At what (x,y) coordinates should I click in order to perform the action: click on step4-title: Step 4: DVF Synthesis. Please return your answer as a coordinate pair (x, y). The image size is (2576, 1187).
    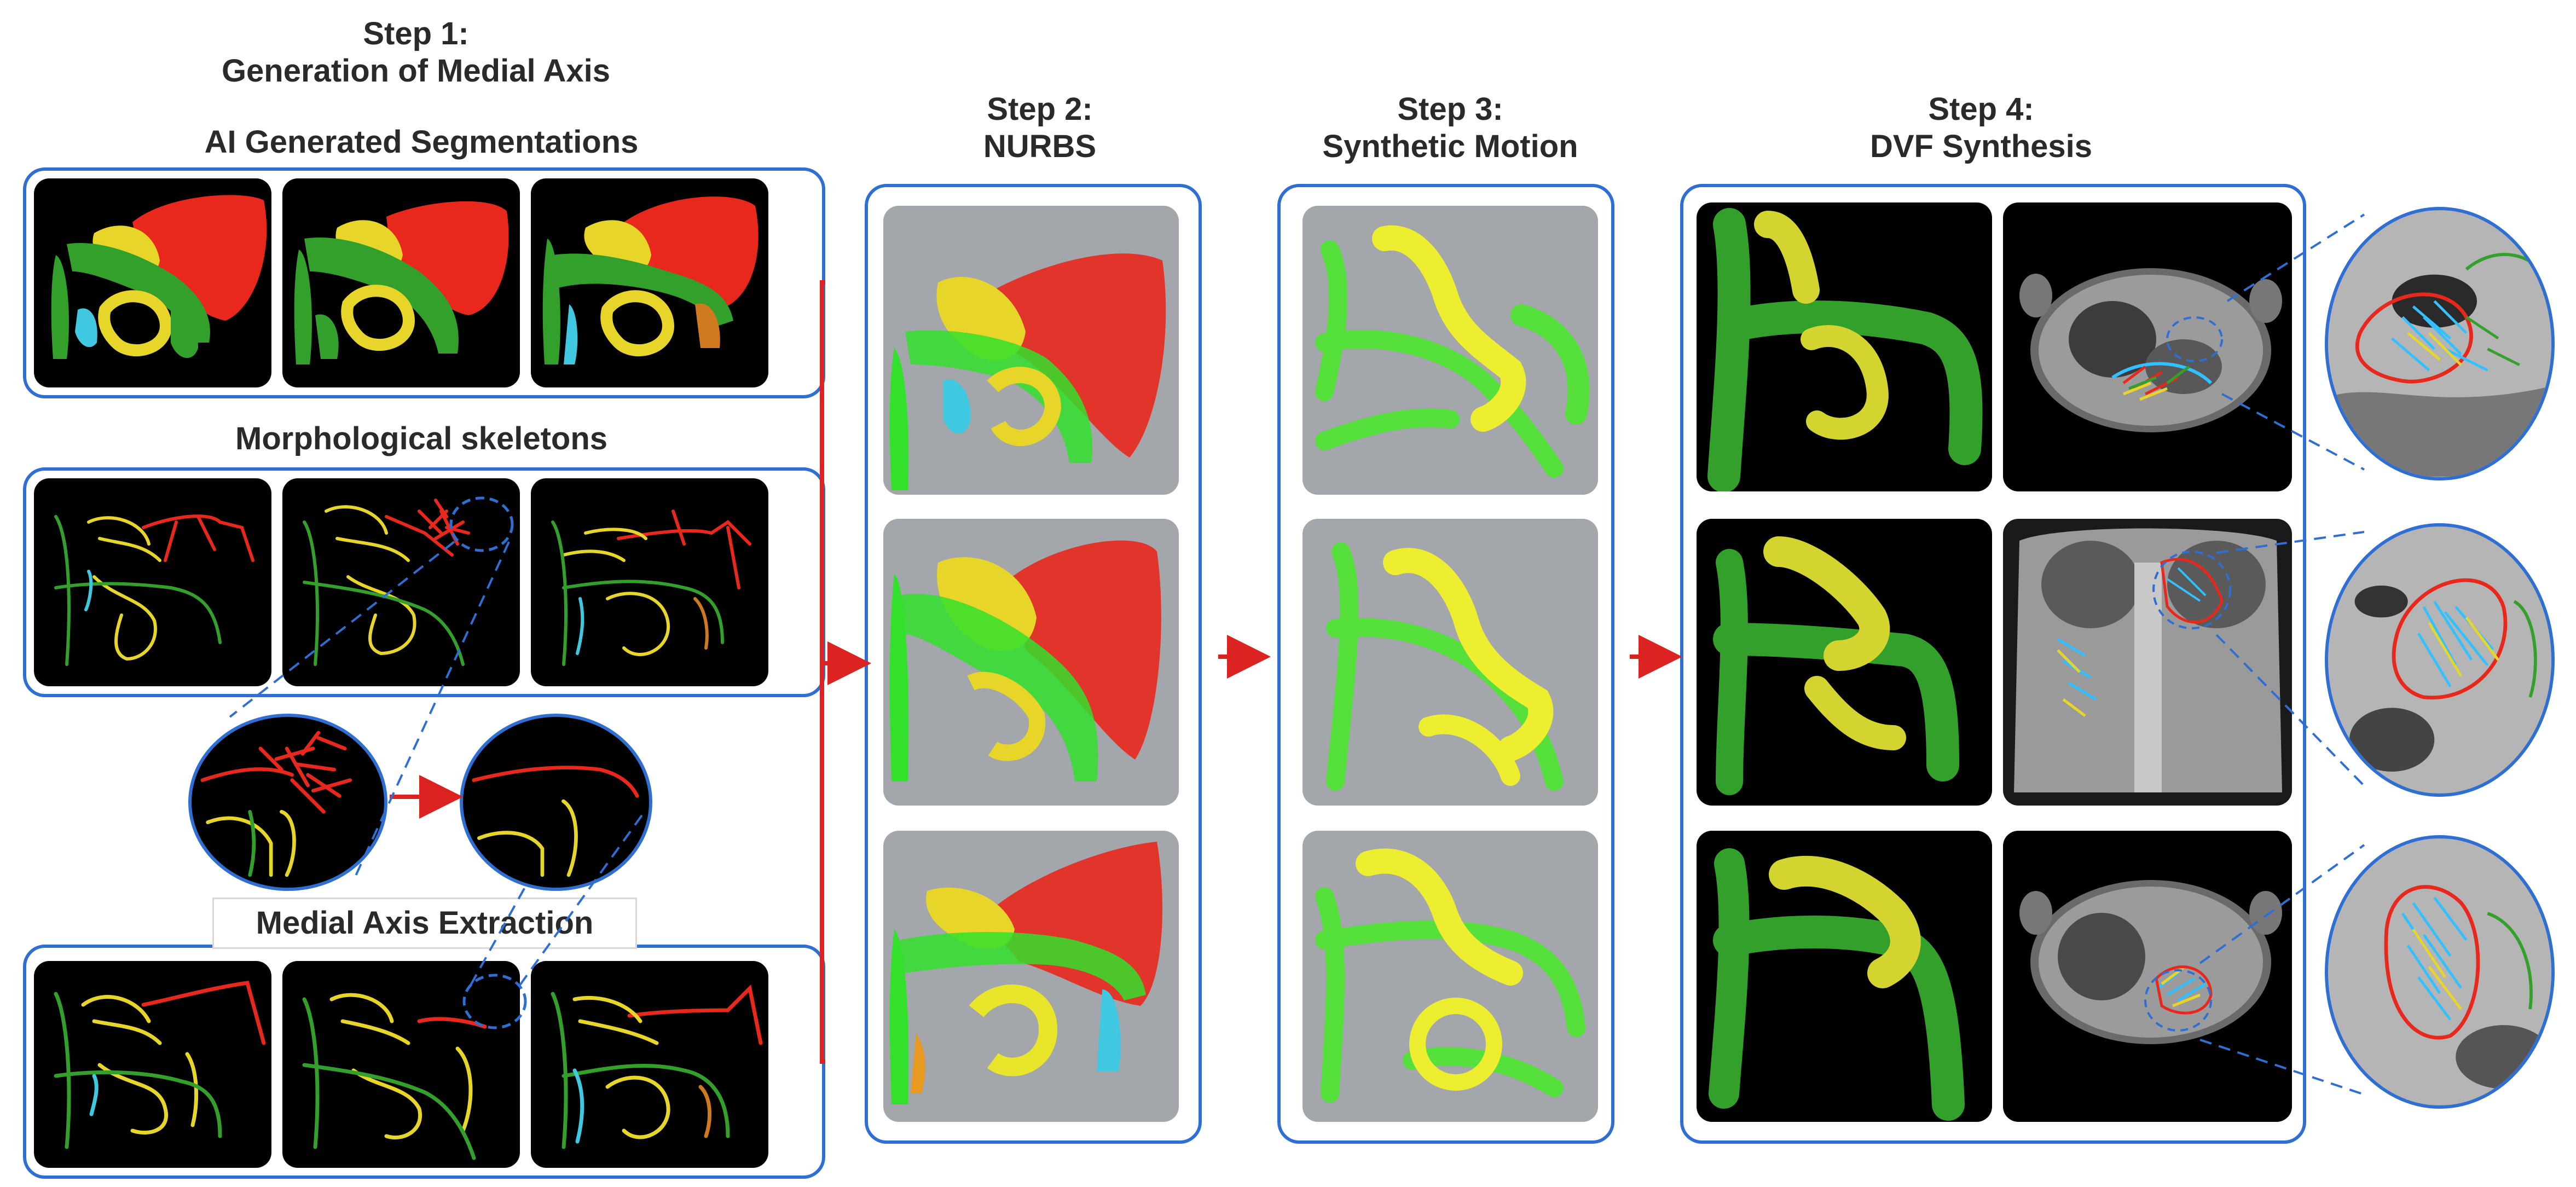
    Looking at the image, I should click on (1981, 128).